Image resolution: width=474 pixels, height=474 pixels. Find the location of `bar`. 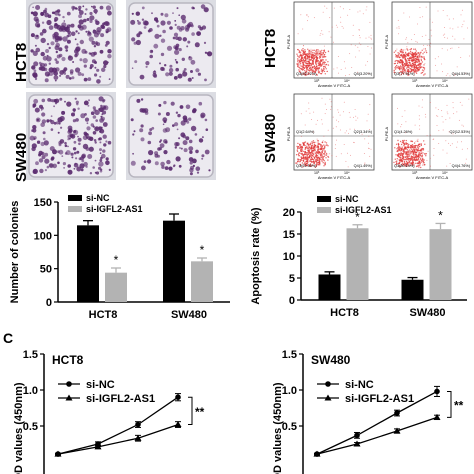

bar is located at coordinates (202, 281).